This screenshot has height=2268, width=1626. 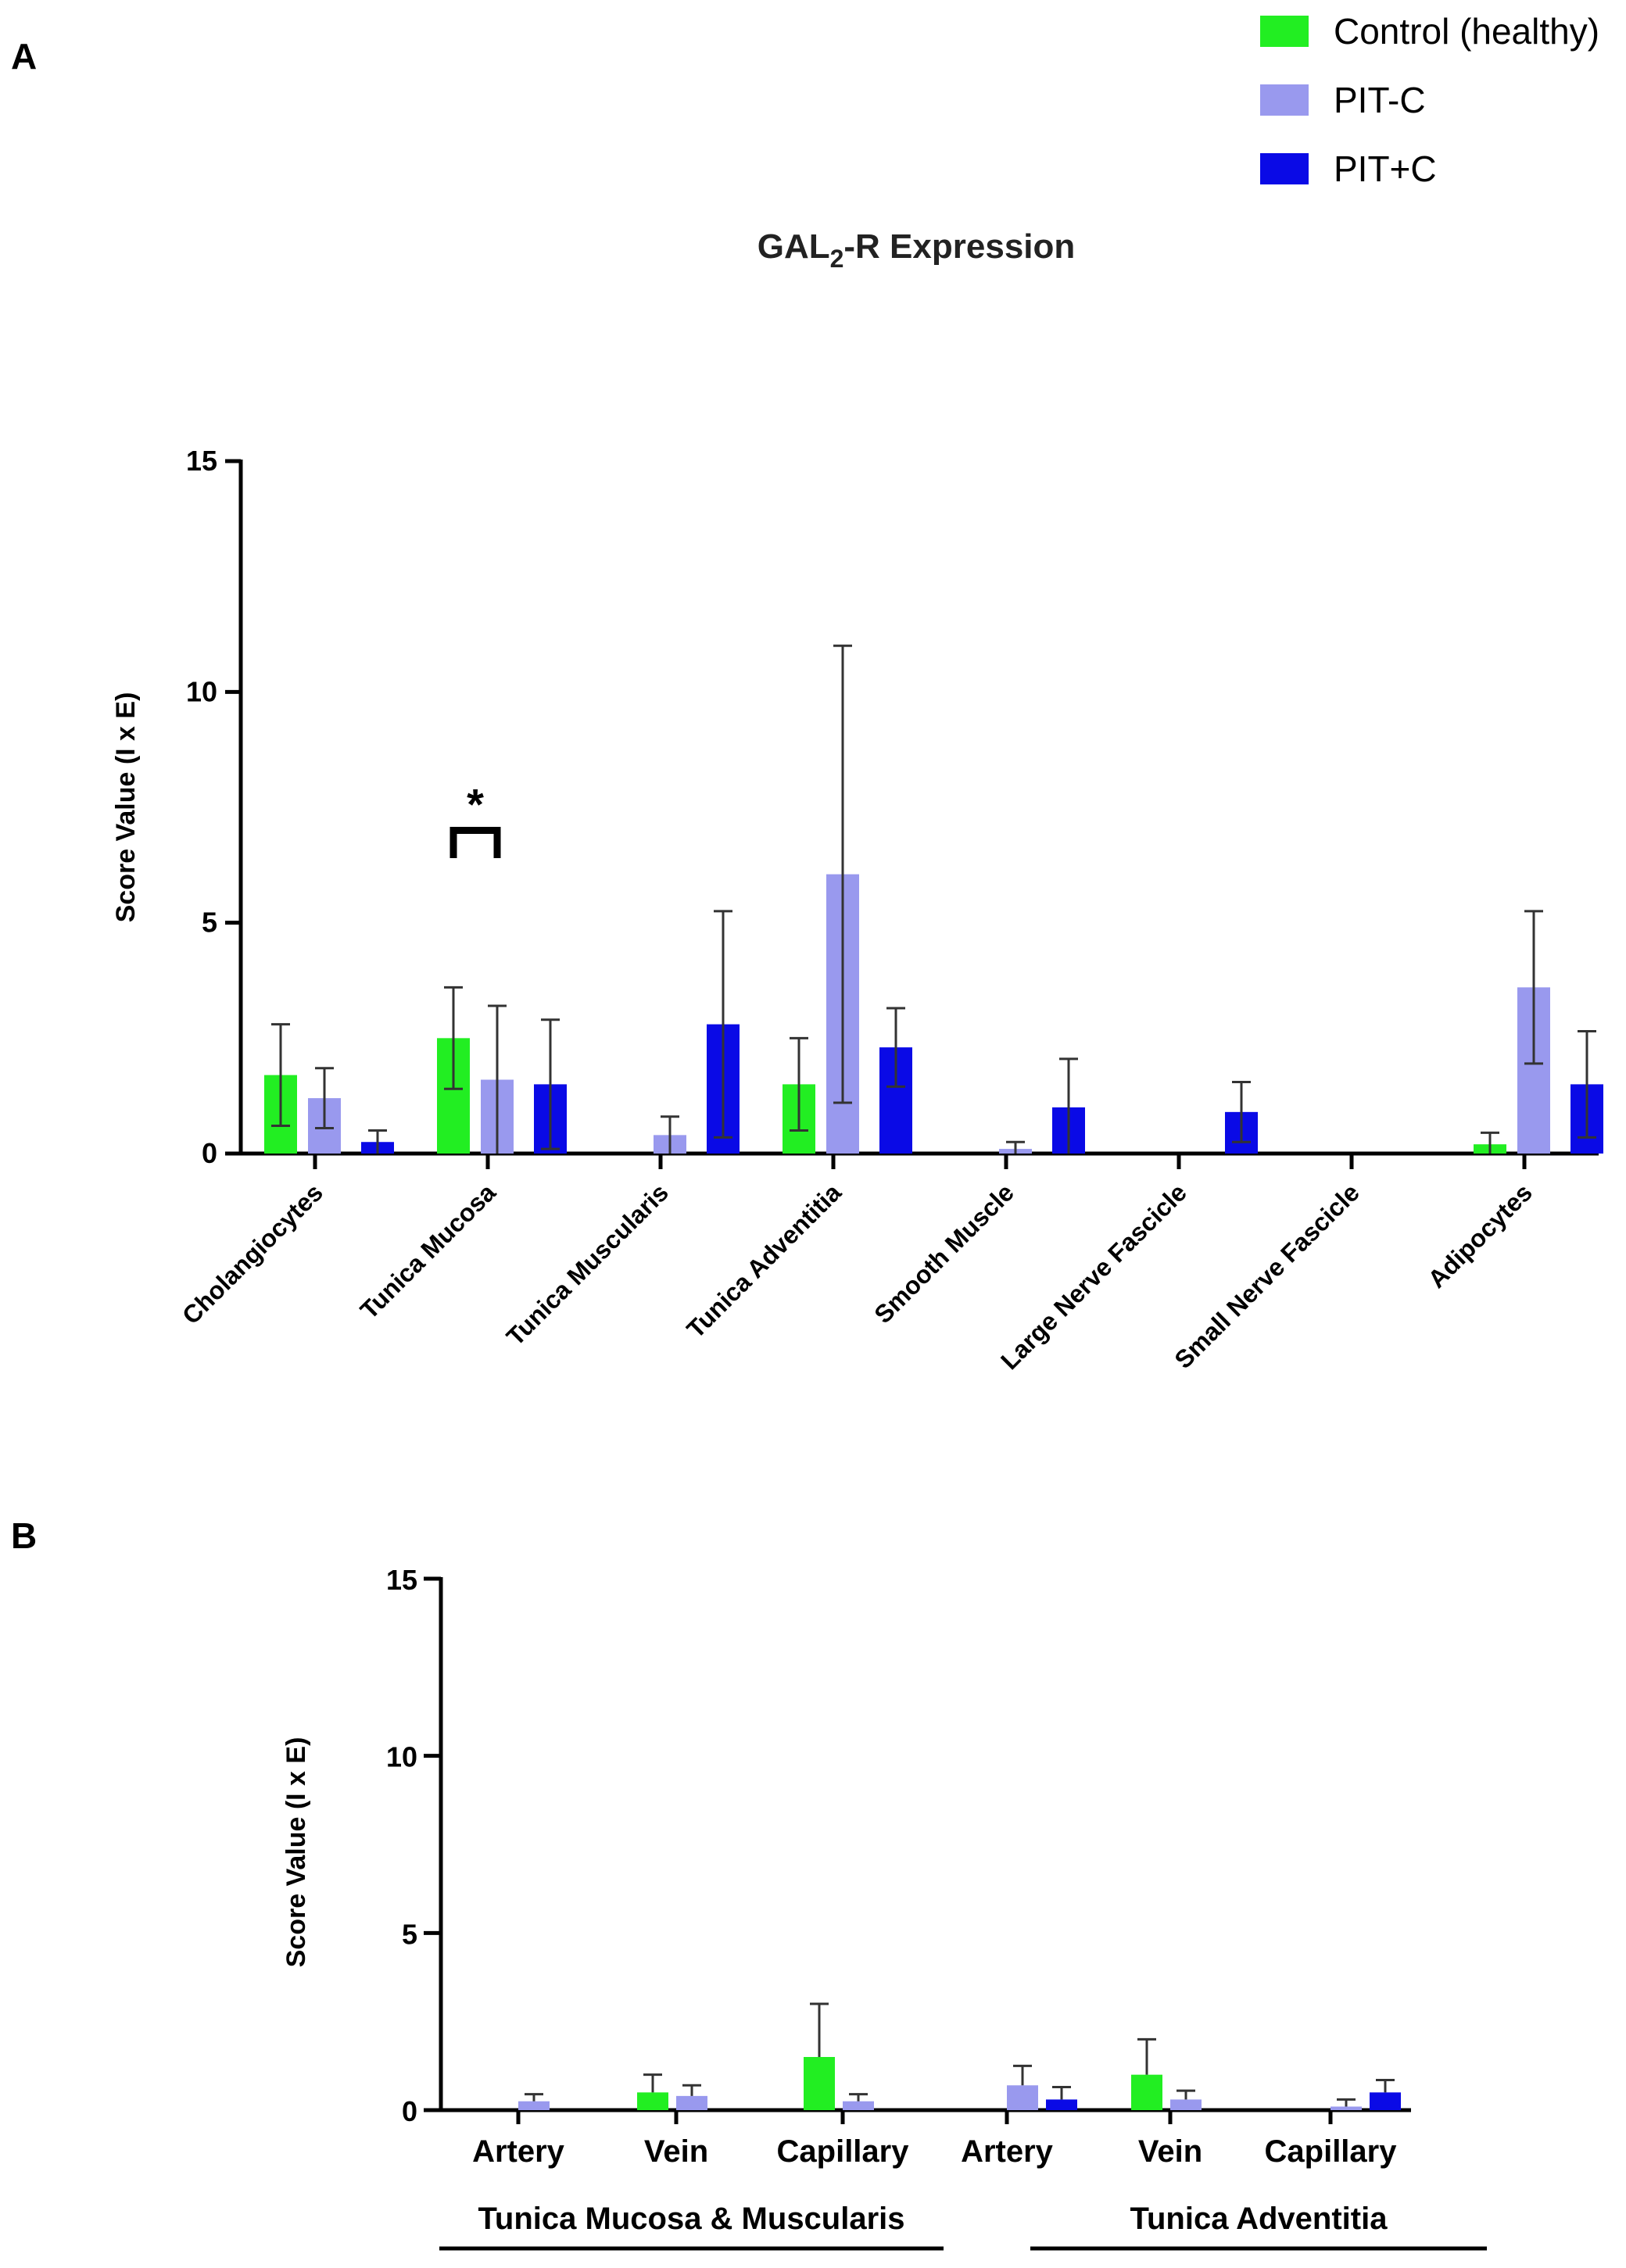 I want to click on x-tick-label-tunica-muscularis: Tunica Muscularis, so click(x=587, y=1264).